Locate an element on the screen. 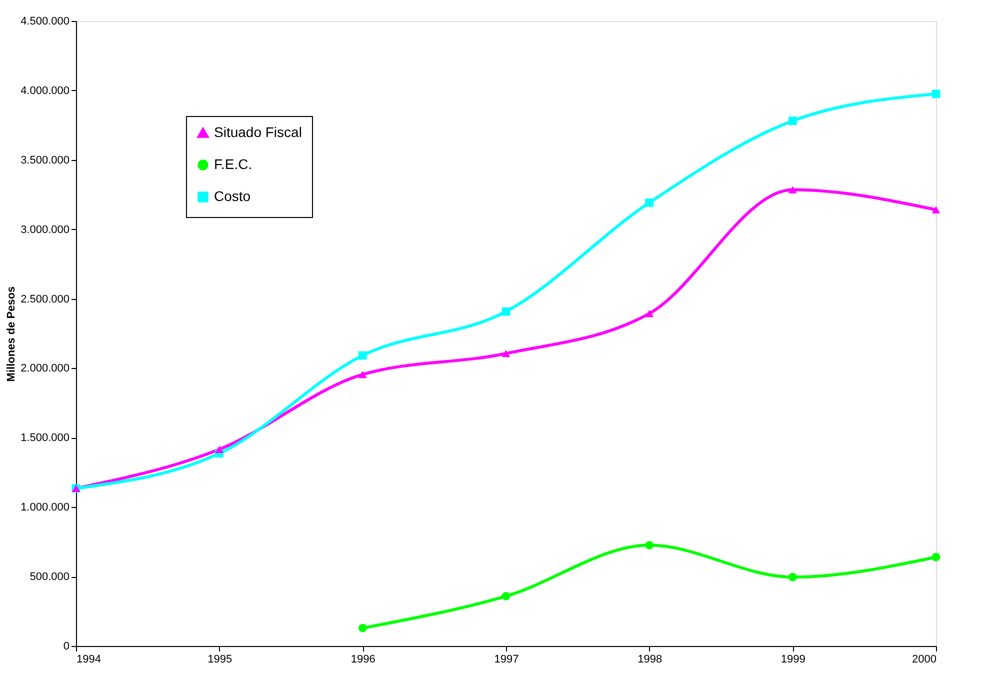 Image resolution: width=985 pixels, height=673 pixels. legend-label: F.E.C. is located at coordinates (233, 164).